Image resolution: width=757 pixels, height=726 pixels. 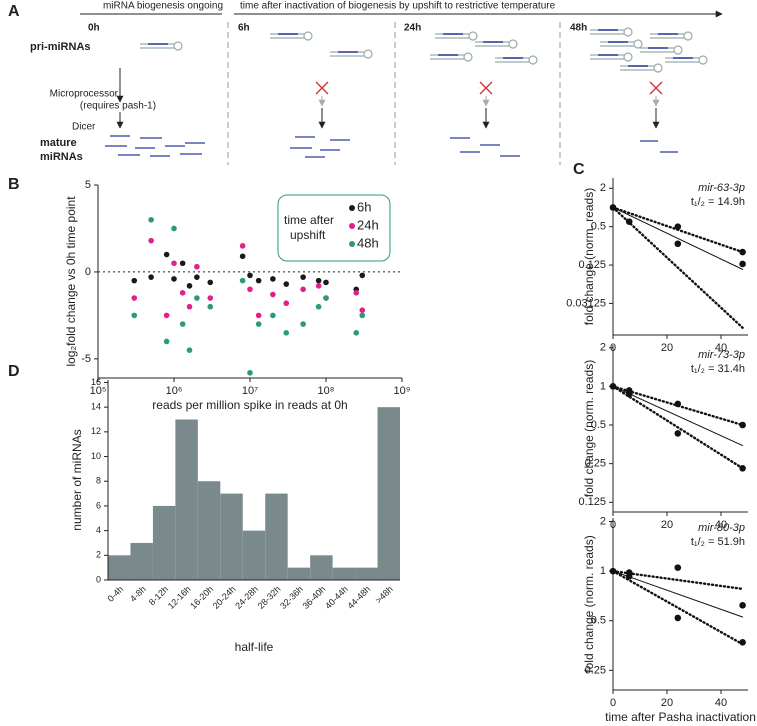 What do you see at coordinates (326, 391) in the screenshot?
I see `x-tick-label: 10⁸` at bounding box center [326, 391].